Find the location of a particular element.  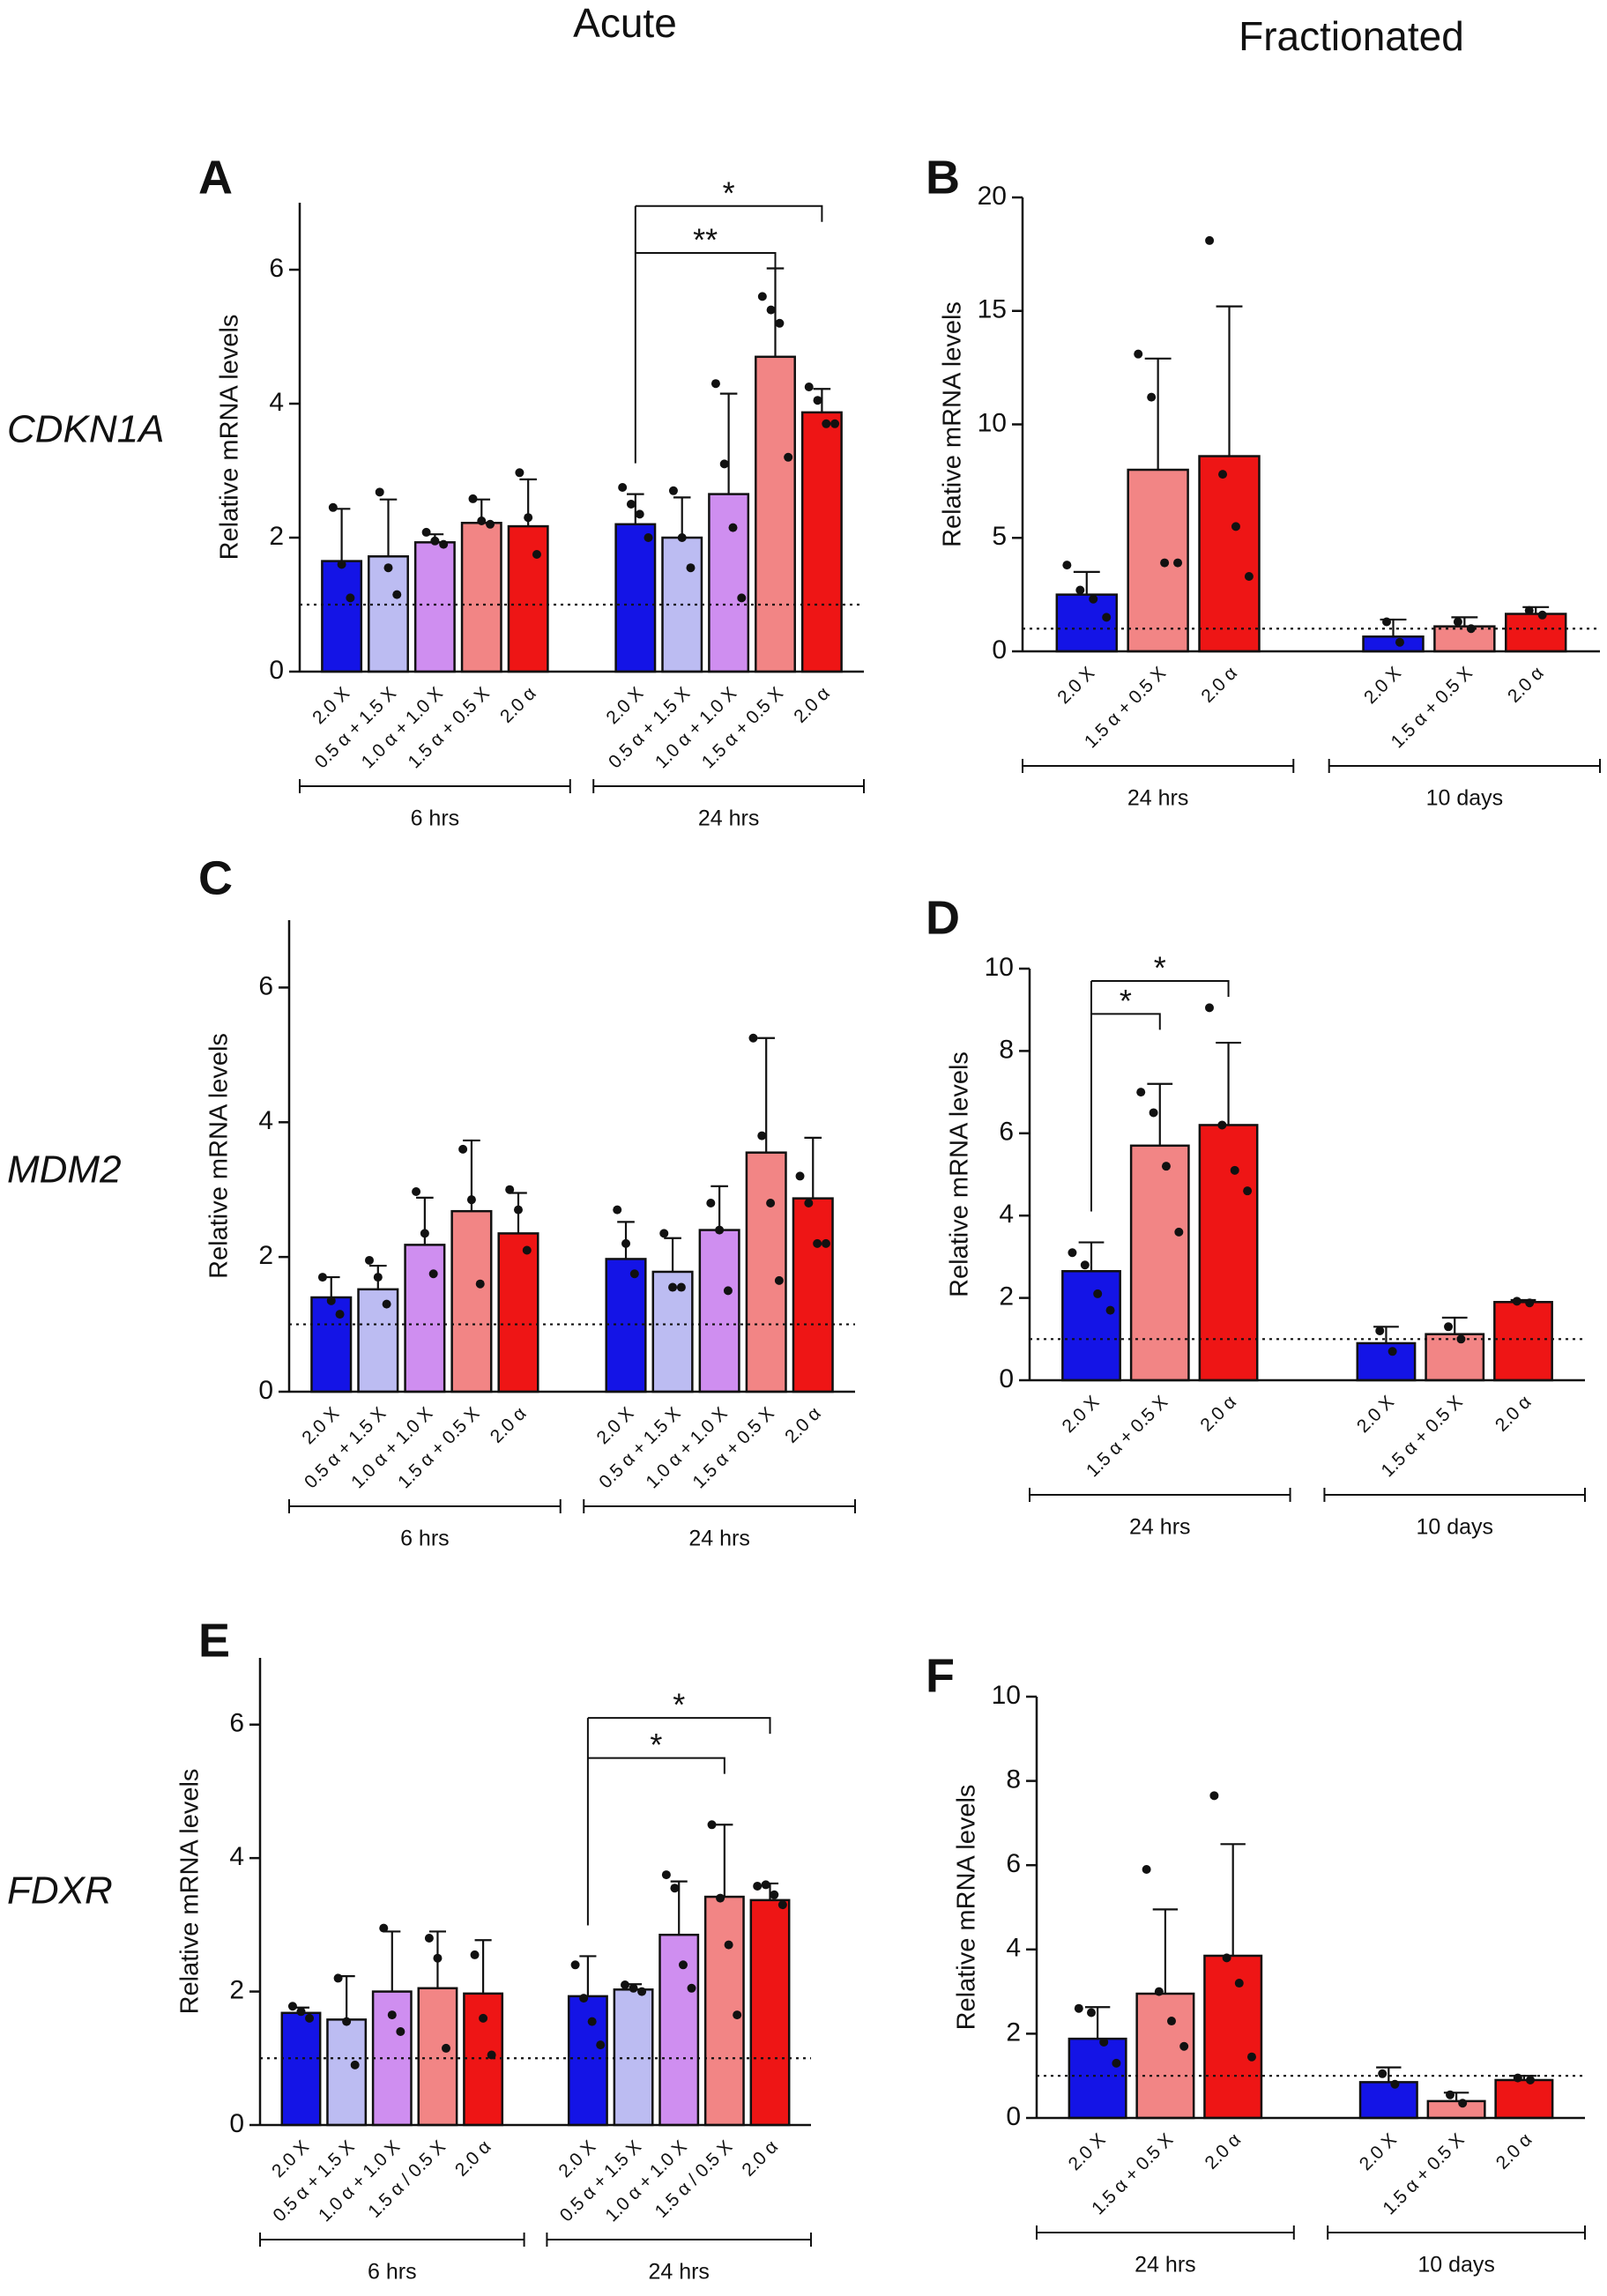

y-tick-label: 8 is located at coordinates (1006, 1049).